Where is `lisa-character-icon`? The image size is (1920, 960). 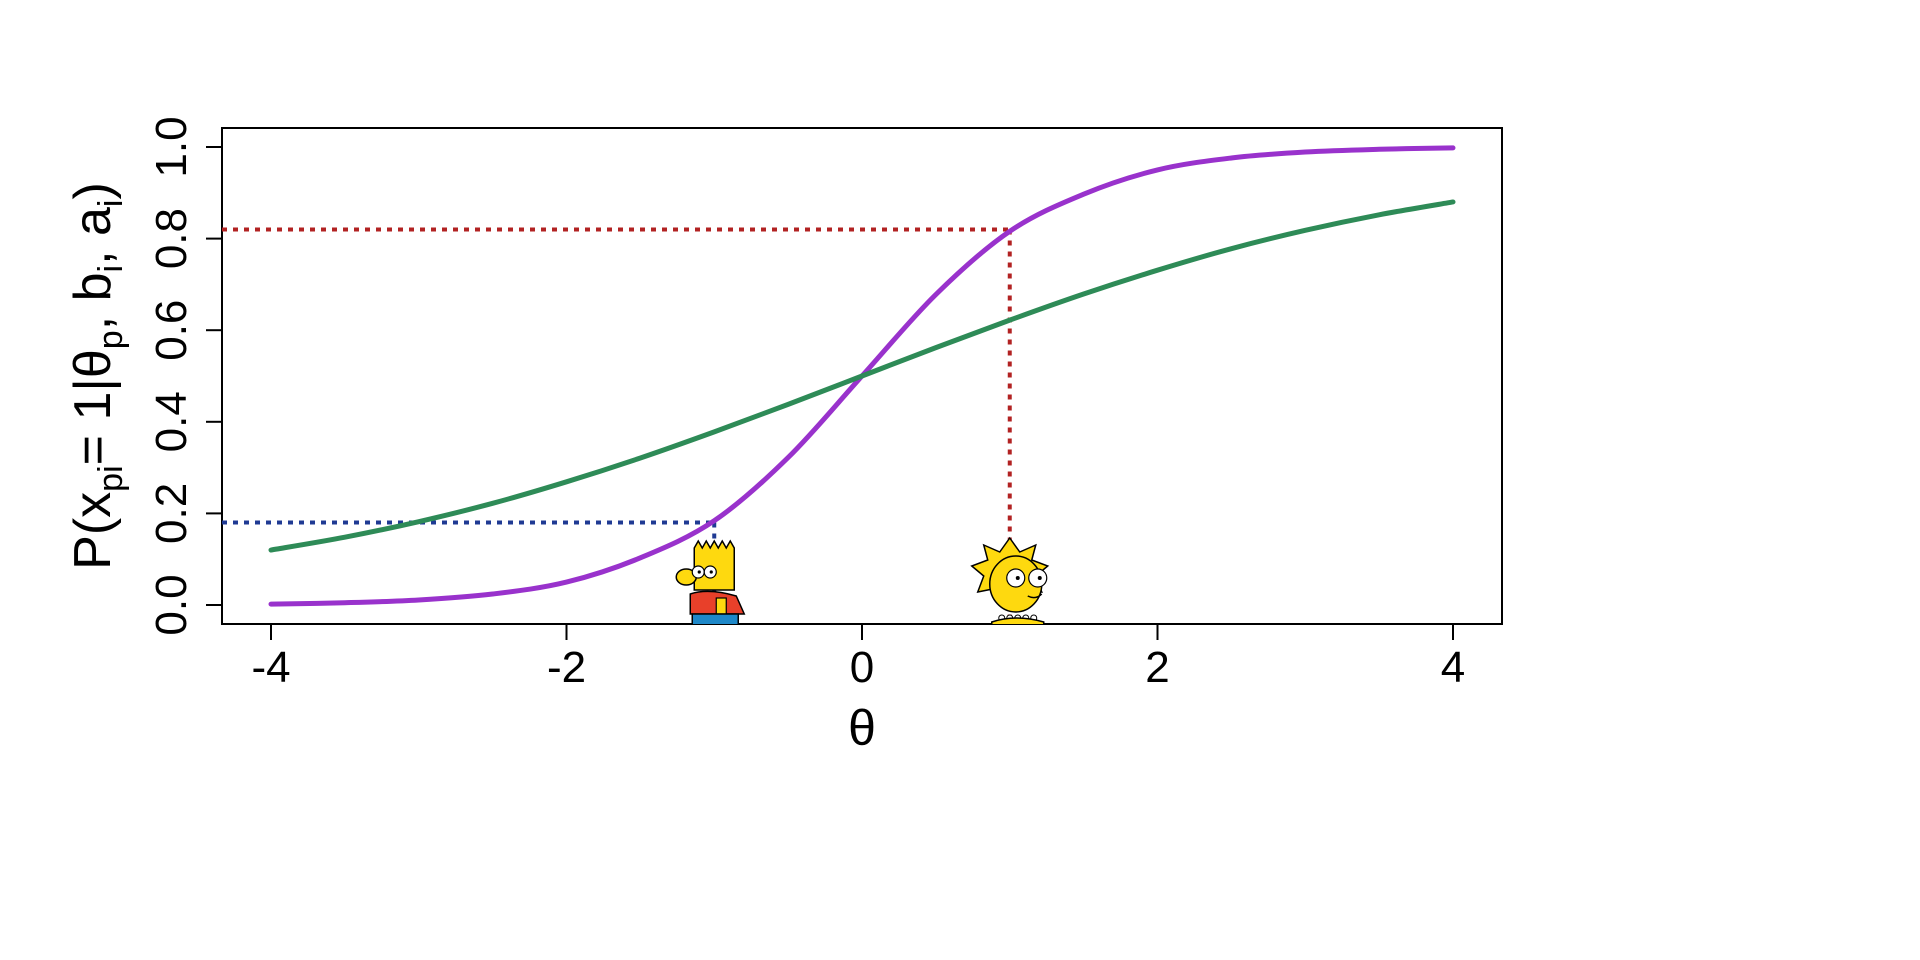
lisa-character-icon is located at coordinates (1010, 580).